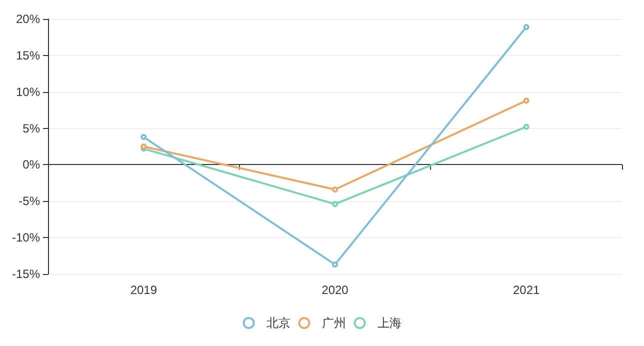 This screenshot has width=644, height=346. I want to click on y-tick-label: 20%, so click(28, 19).